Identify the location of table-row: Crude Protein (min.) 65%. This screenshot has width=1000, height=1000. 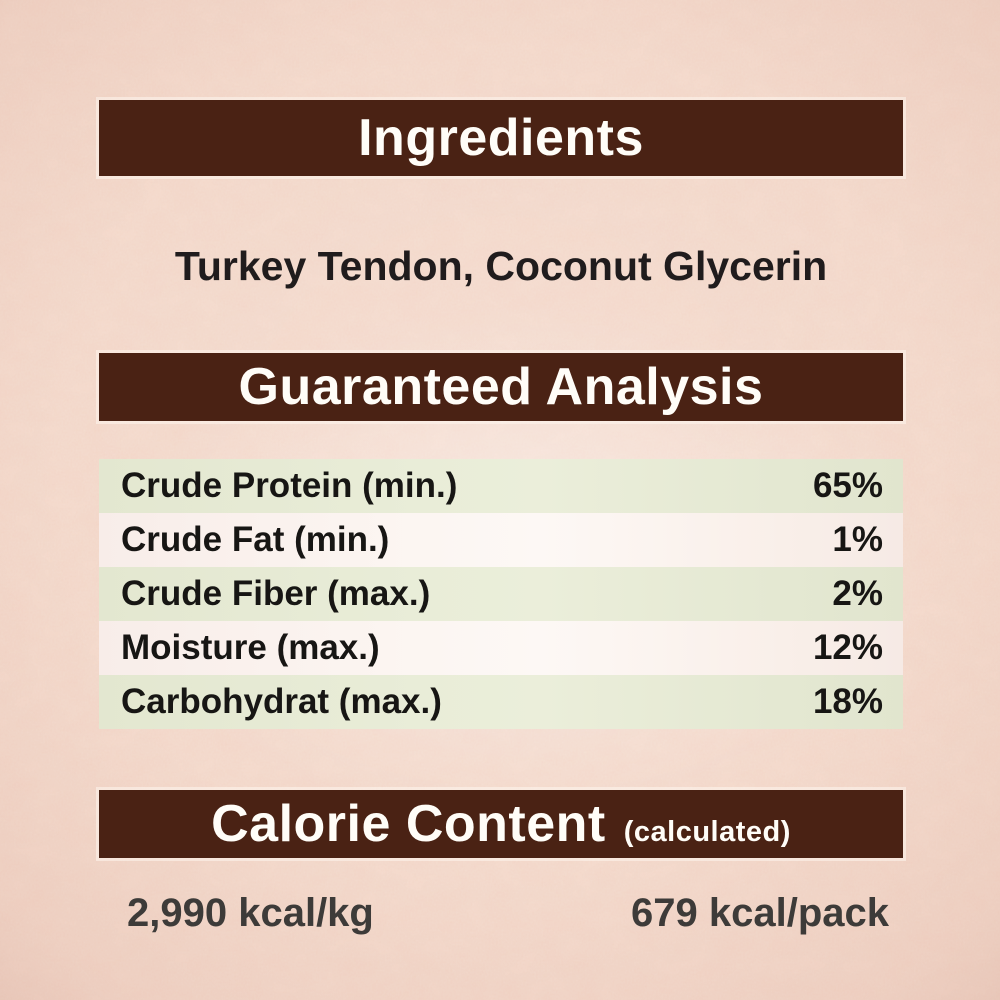
(501, 486).